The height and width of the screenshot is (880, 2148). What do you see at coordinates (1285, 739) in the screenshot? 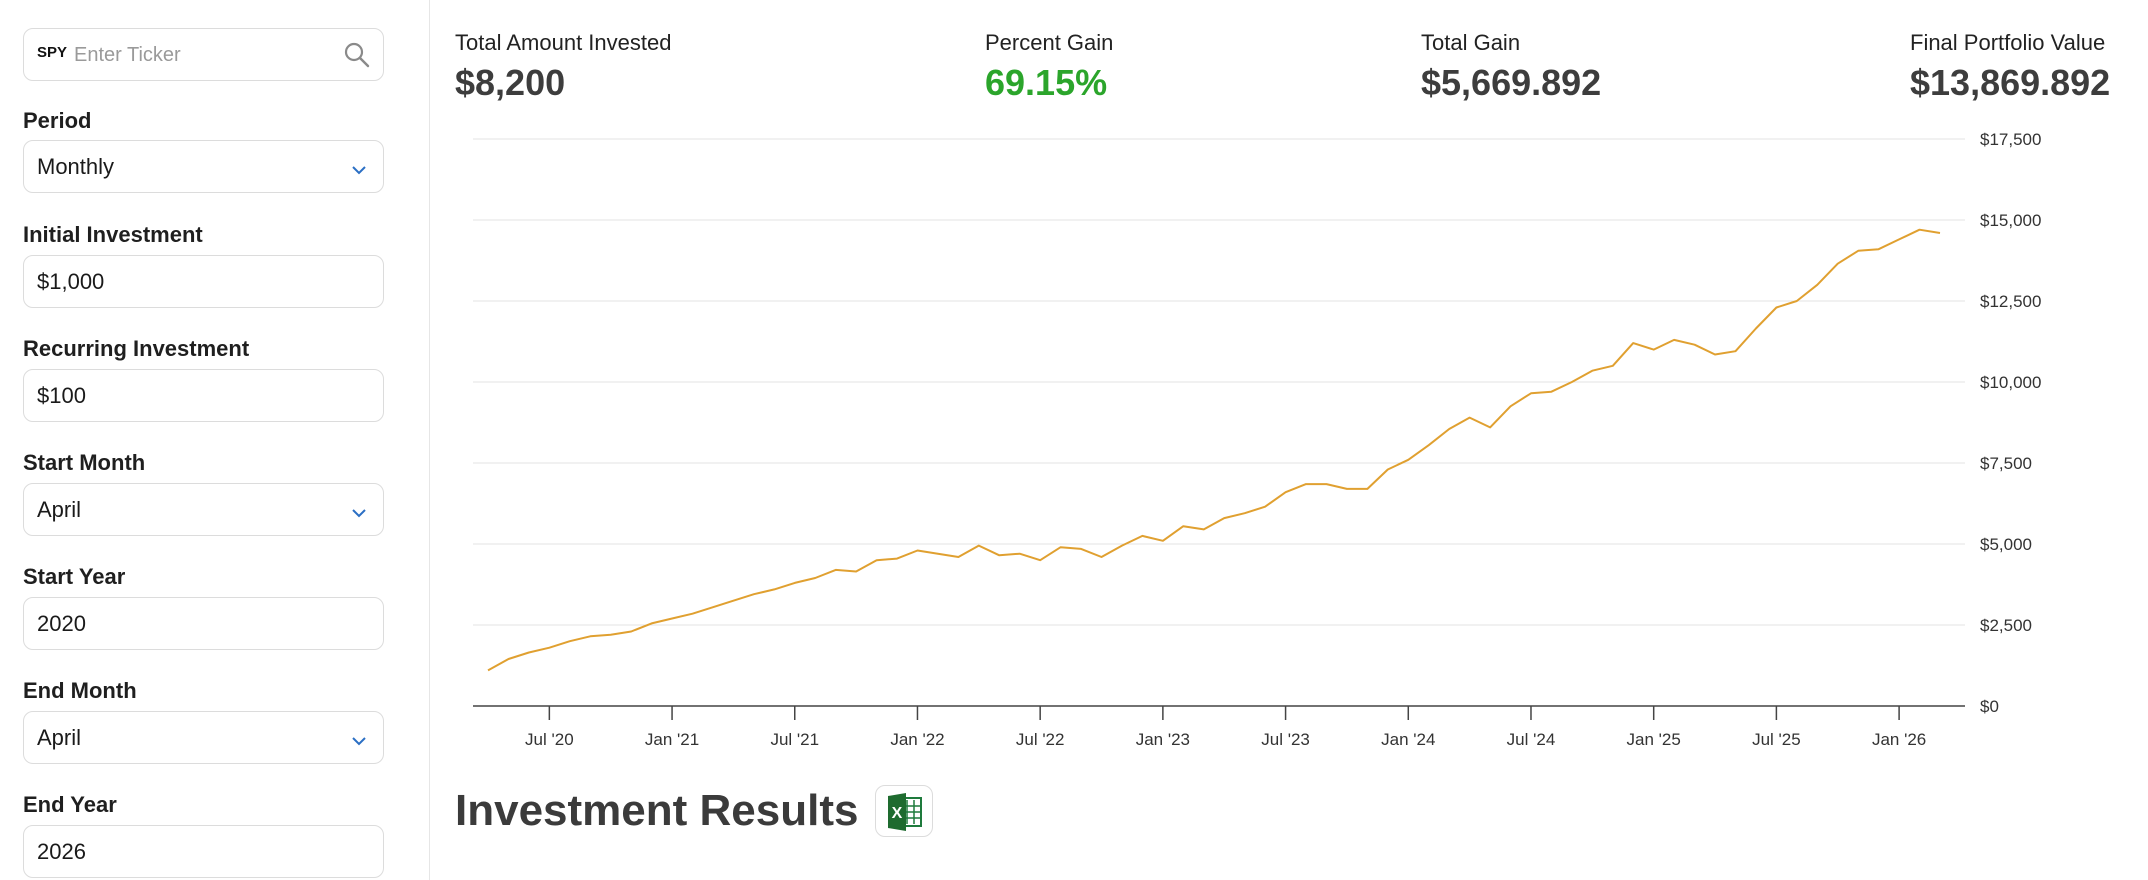
I see `x-tick-label: Jul '23` at bounding box center [1285, 739].